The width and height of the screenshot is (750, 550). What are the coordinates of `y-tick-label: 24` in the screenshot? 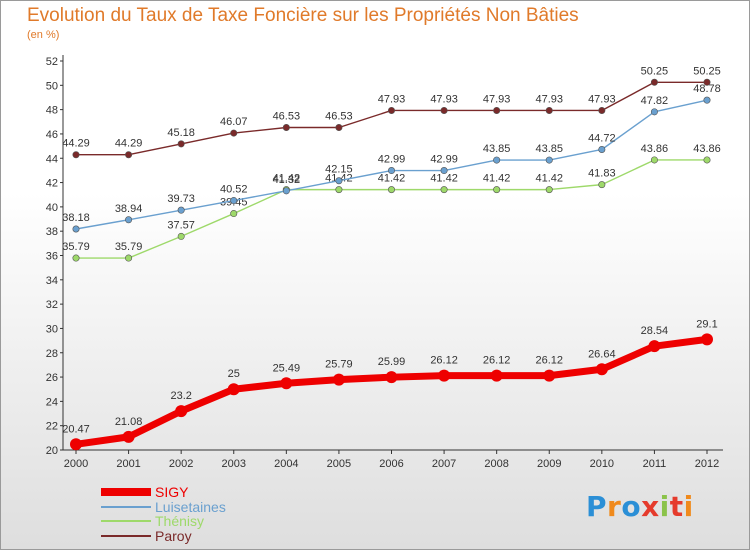 It's located at (52, 402).